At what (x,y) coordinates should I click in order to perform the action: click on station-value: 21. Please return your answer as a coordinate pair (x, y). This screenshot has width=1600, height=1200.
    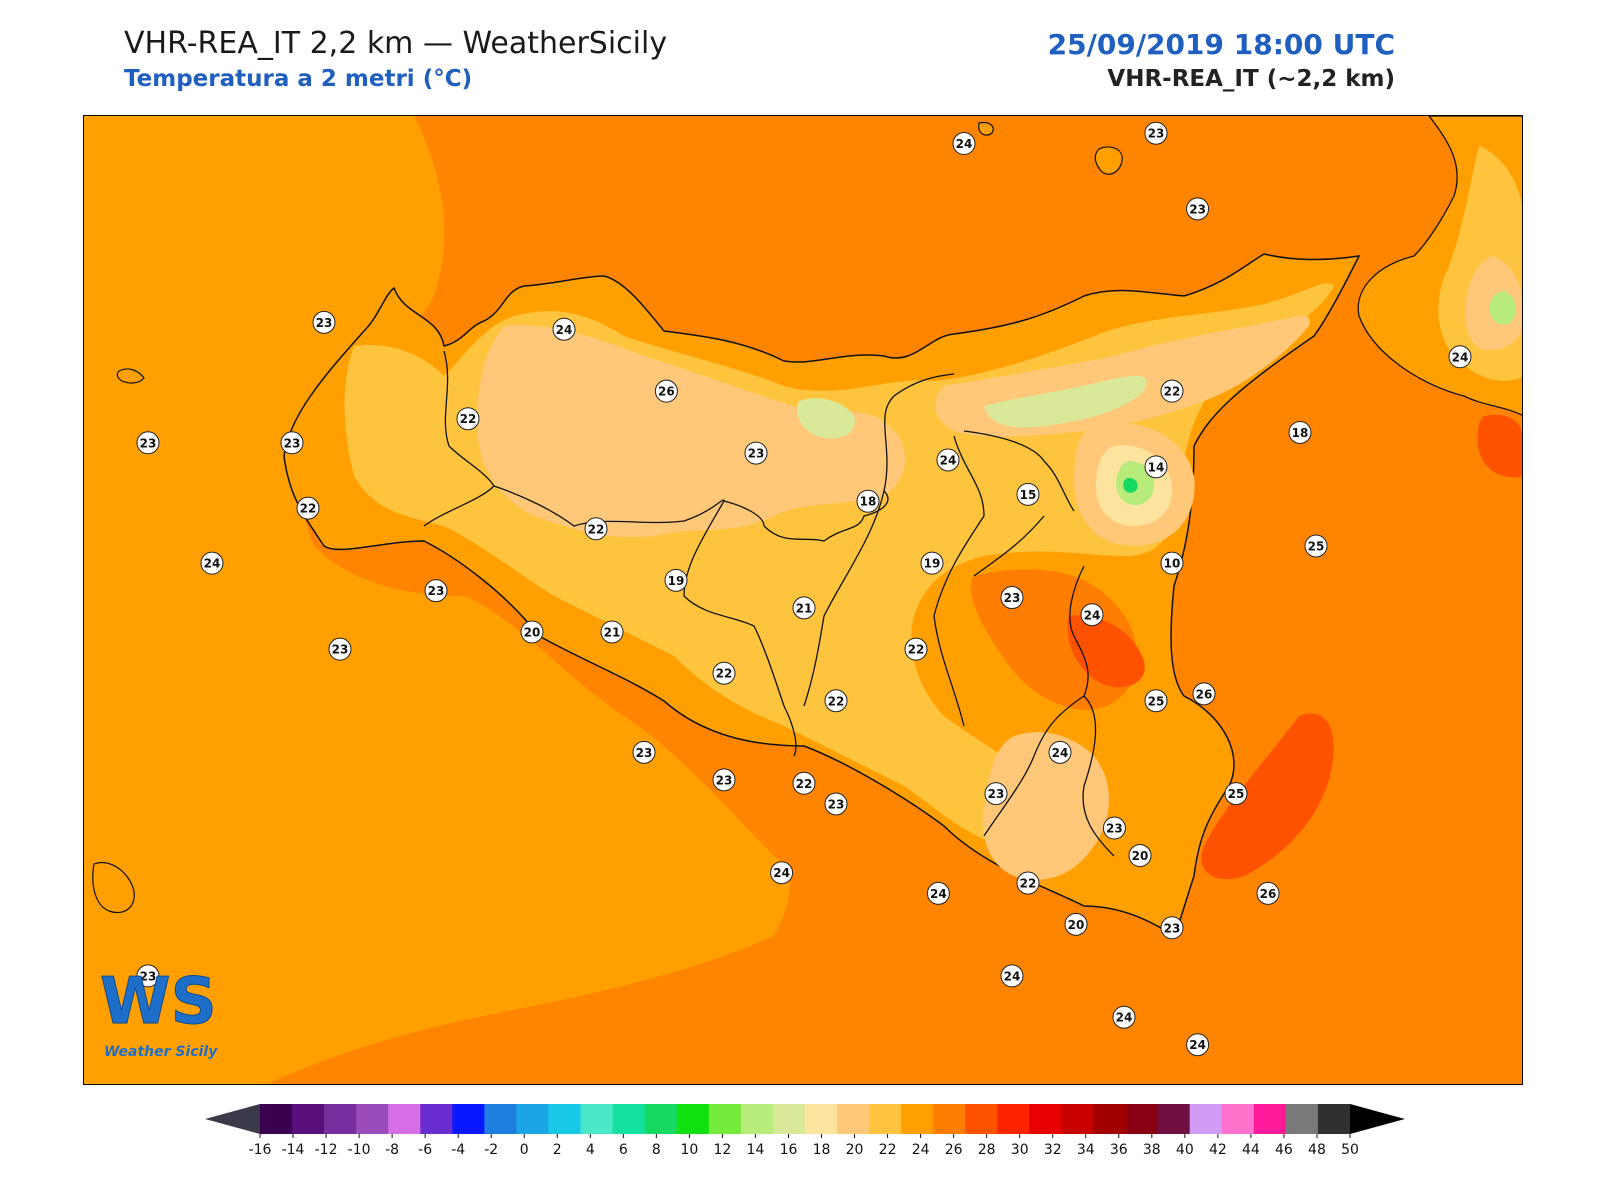
    Looking at the image, I should click on (612, 632).